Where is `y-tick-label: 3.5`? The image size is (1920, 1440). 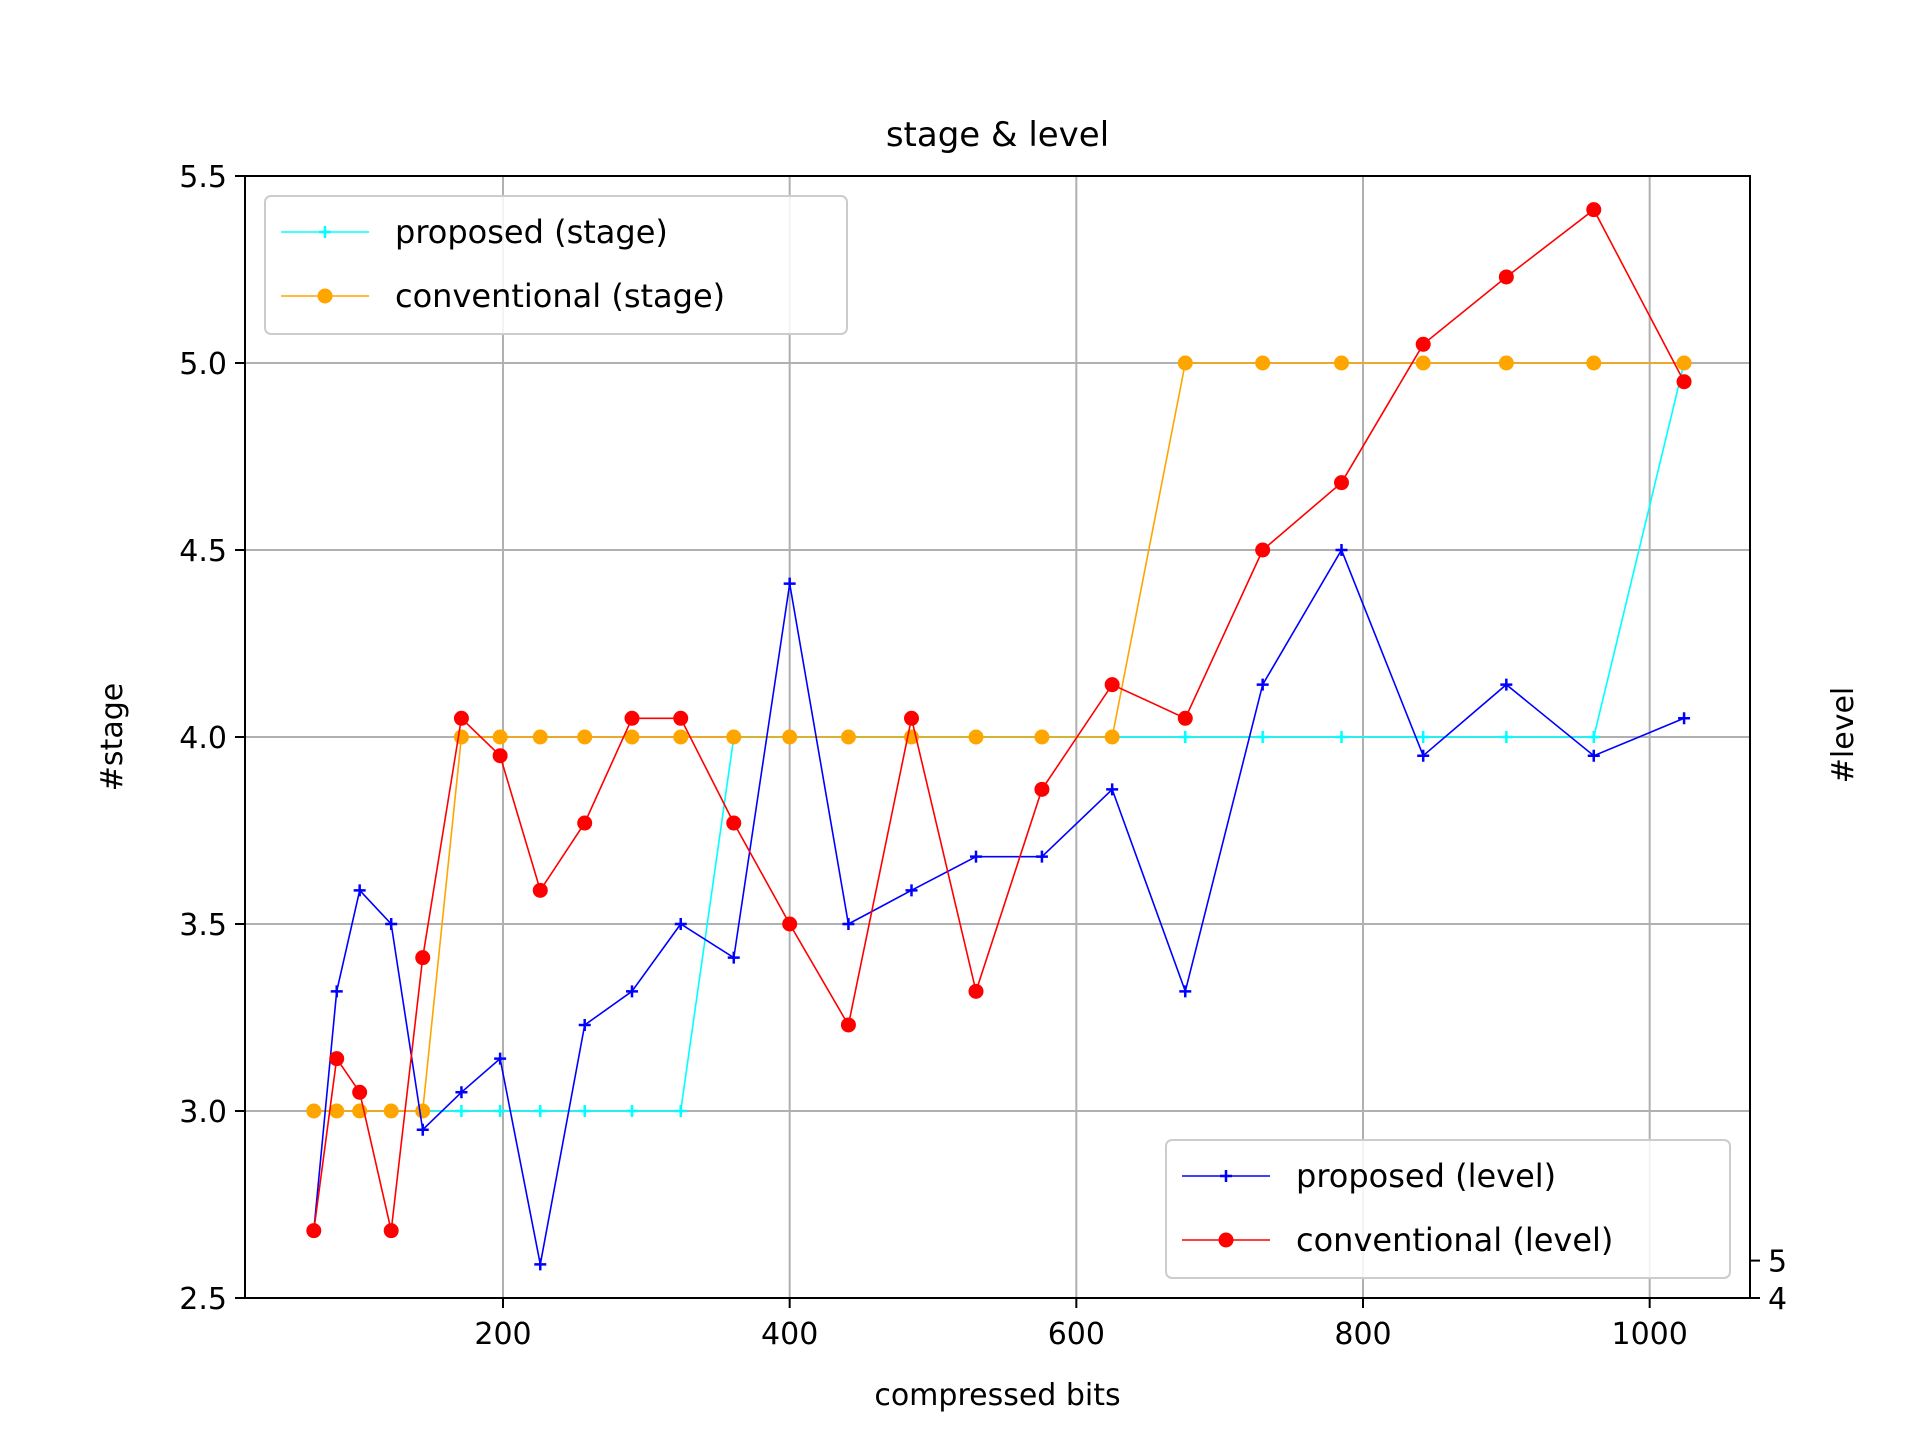
y-tick-label: 3.5 is located at coordinates (203, 925).